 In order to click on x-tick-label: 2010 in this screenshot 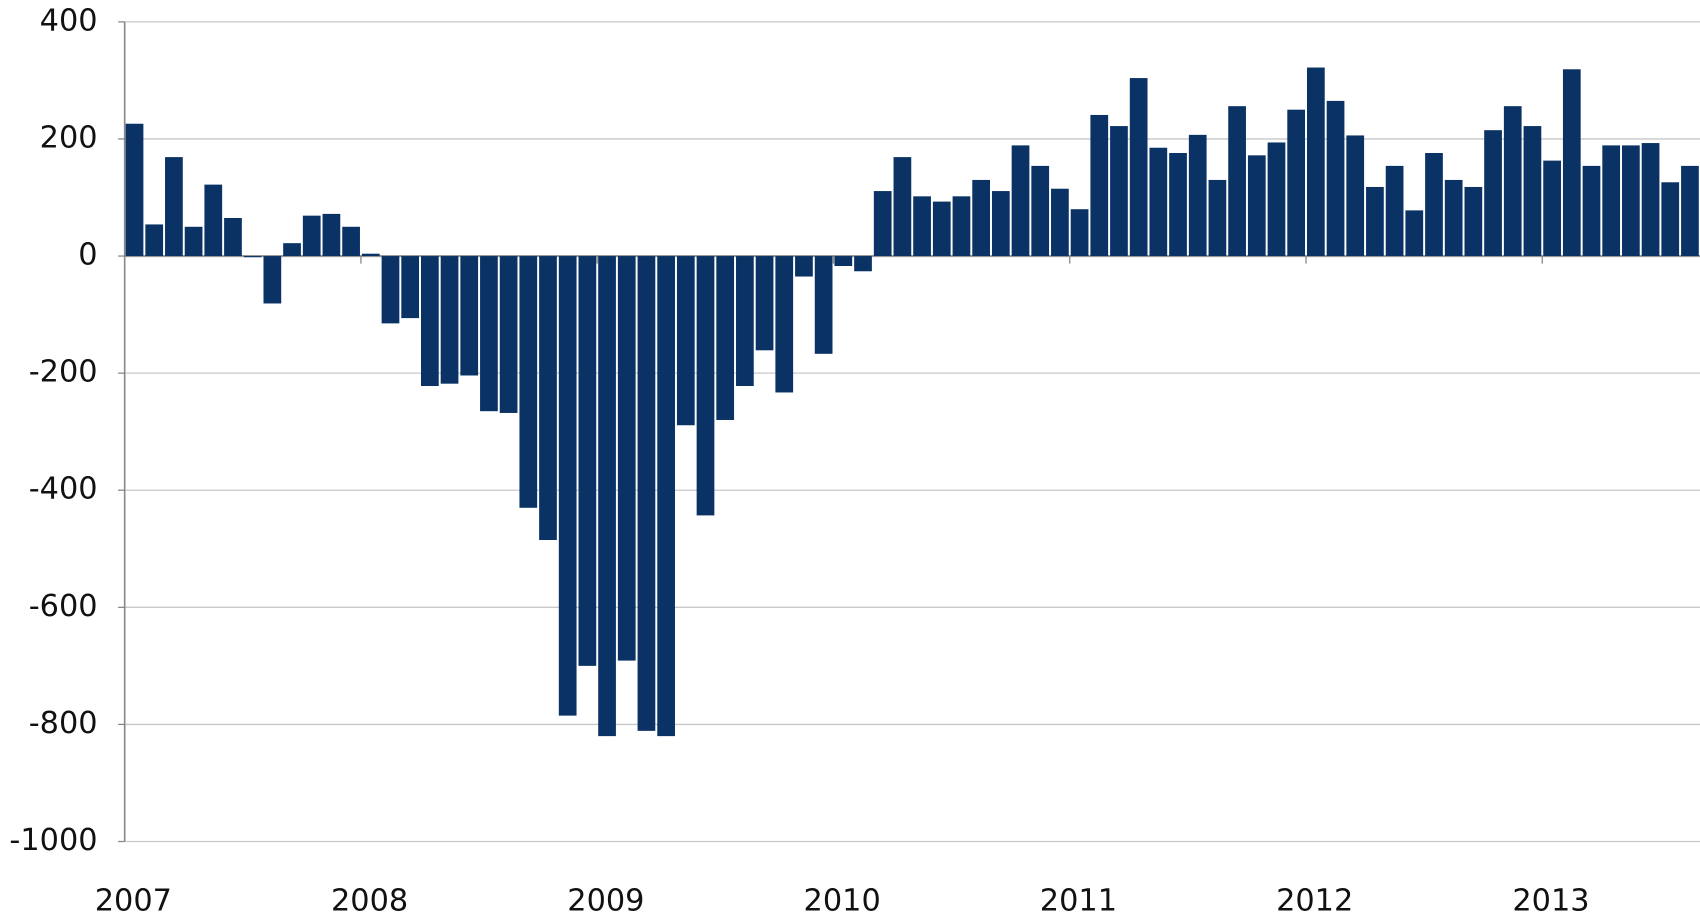, I will do `click(842, 901)`.